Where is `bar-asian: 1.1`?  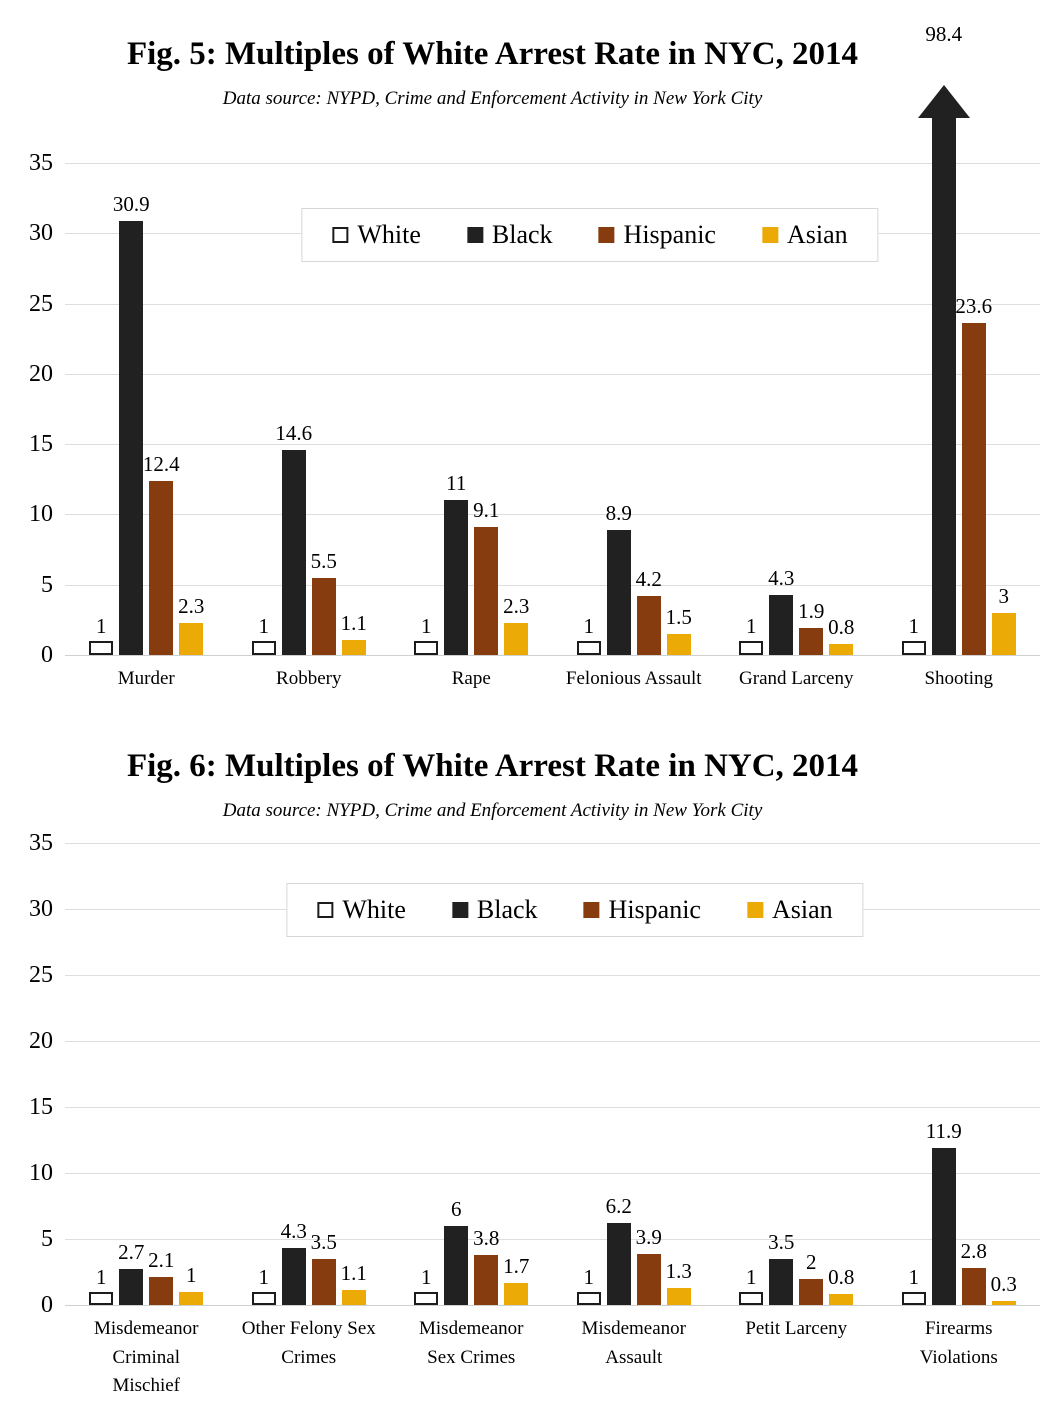
bar-asian: 1.1 is located at coordinates (354, 1284).